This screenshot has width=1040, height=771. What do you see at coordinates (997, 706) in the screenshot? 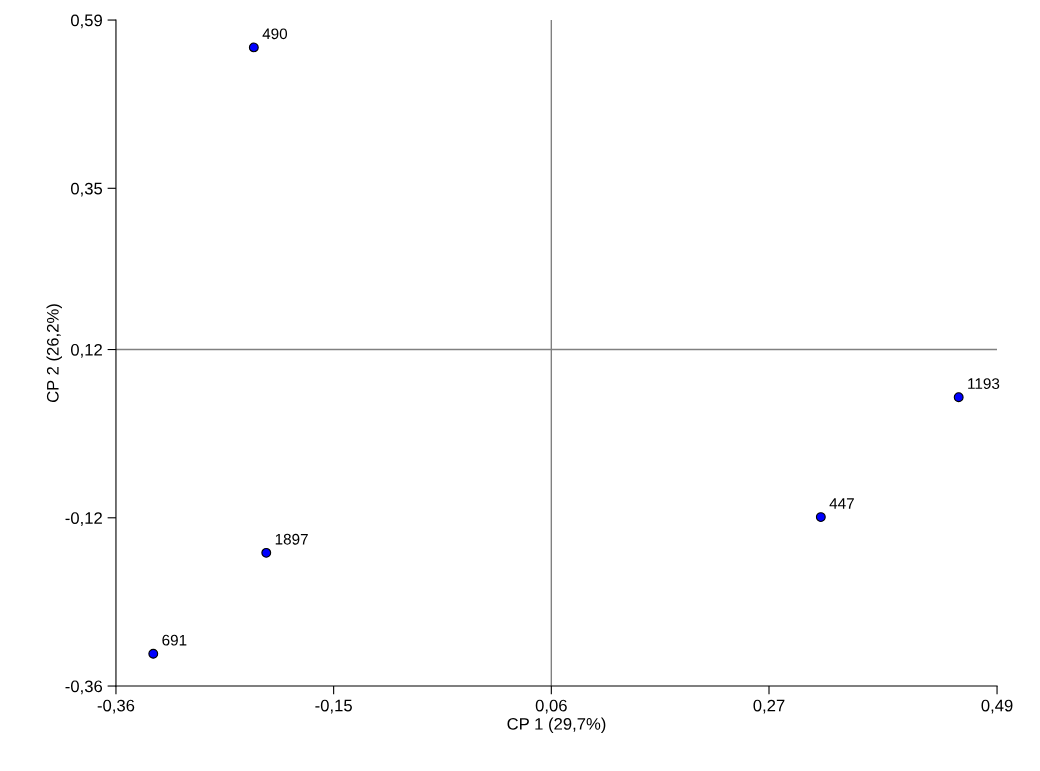
I see `x-tick-label: 0,49` at bounding box center [997, 706].